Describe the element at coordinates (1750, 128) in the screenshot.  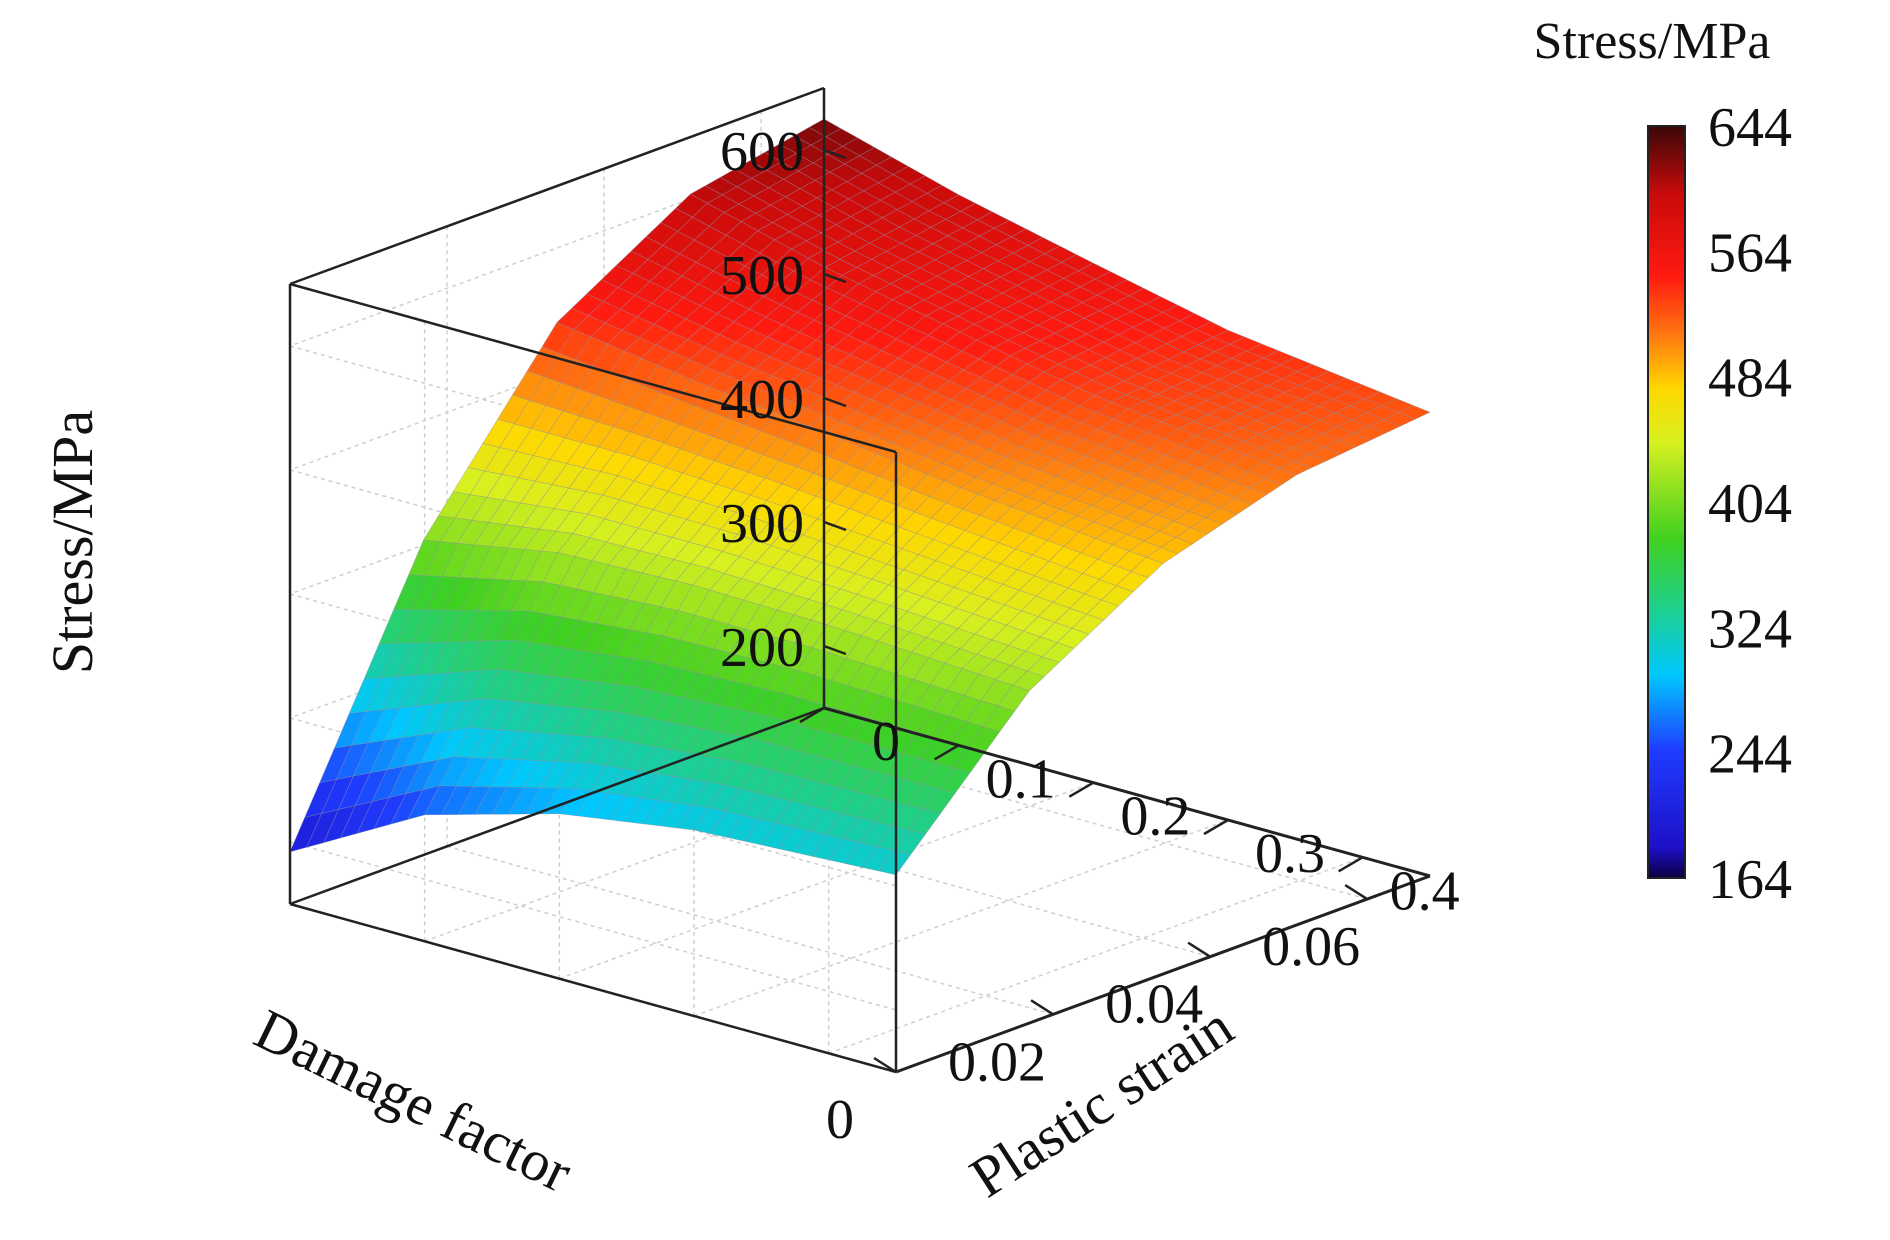
I see `colorbar-tick-label: 644` at that location.